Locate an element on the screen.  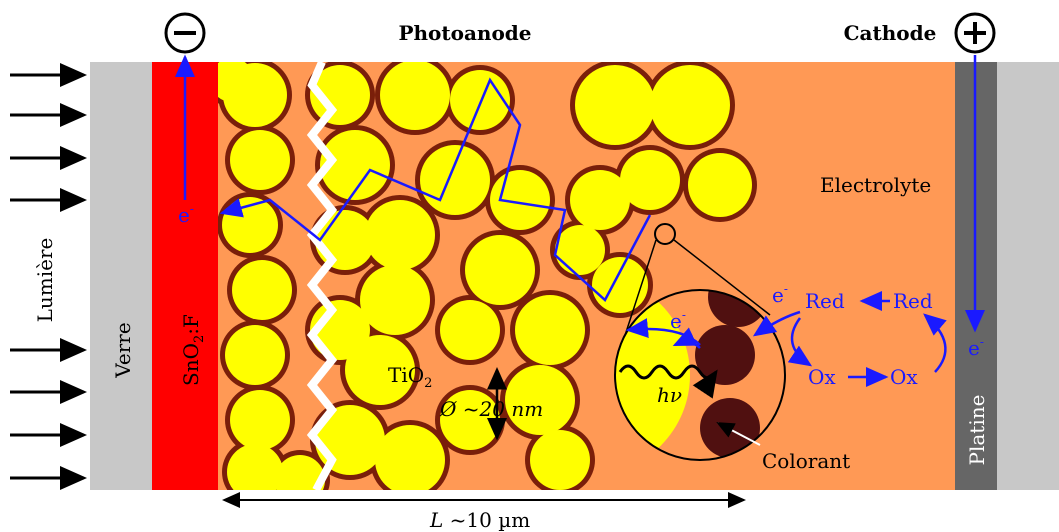
zoom-line is located at coordinates (722, 277).